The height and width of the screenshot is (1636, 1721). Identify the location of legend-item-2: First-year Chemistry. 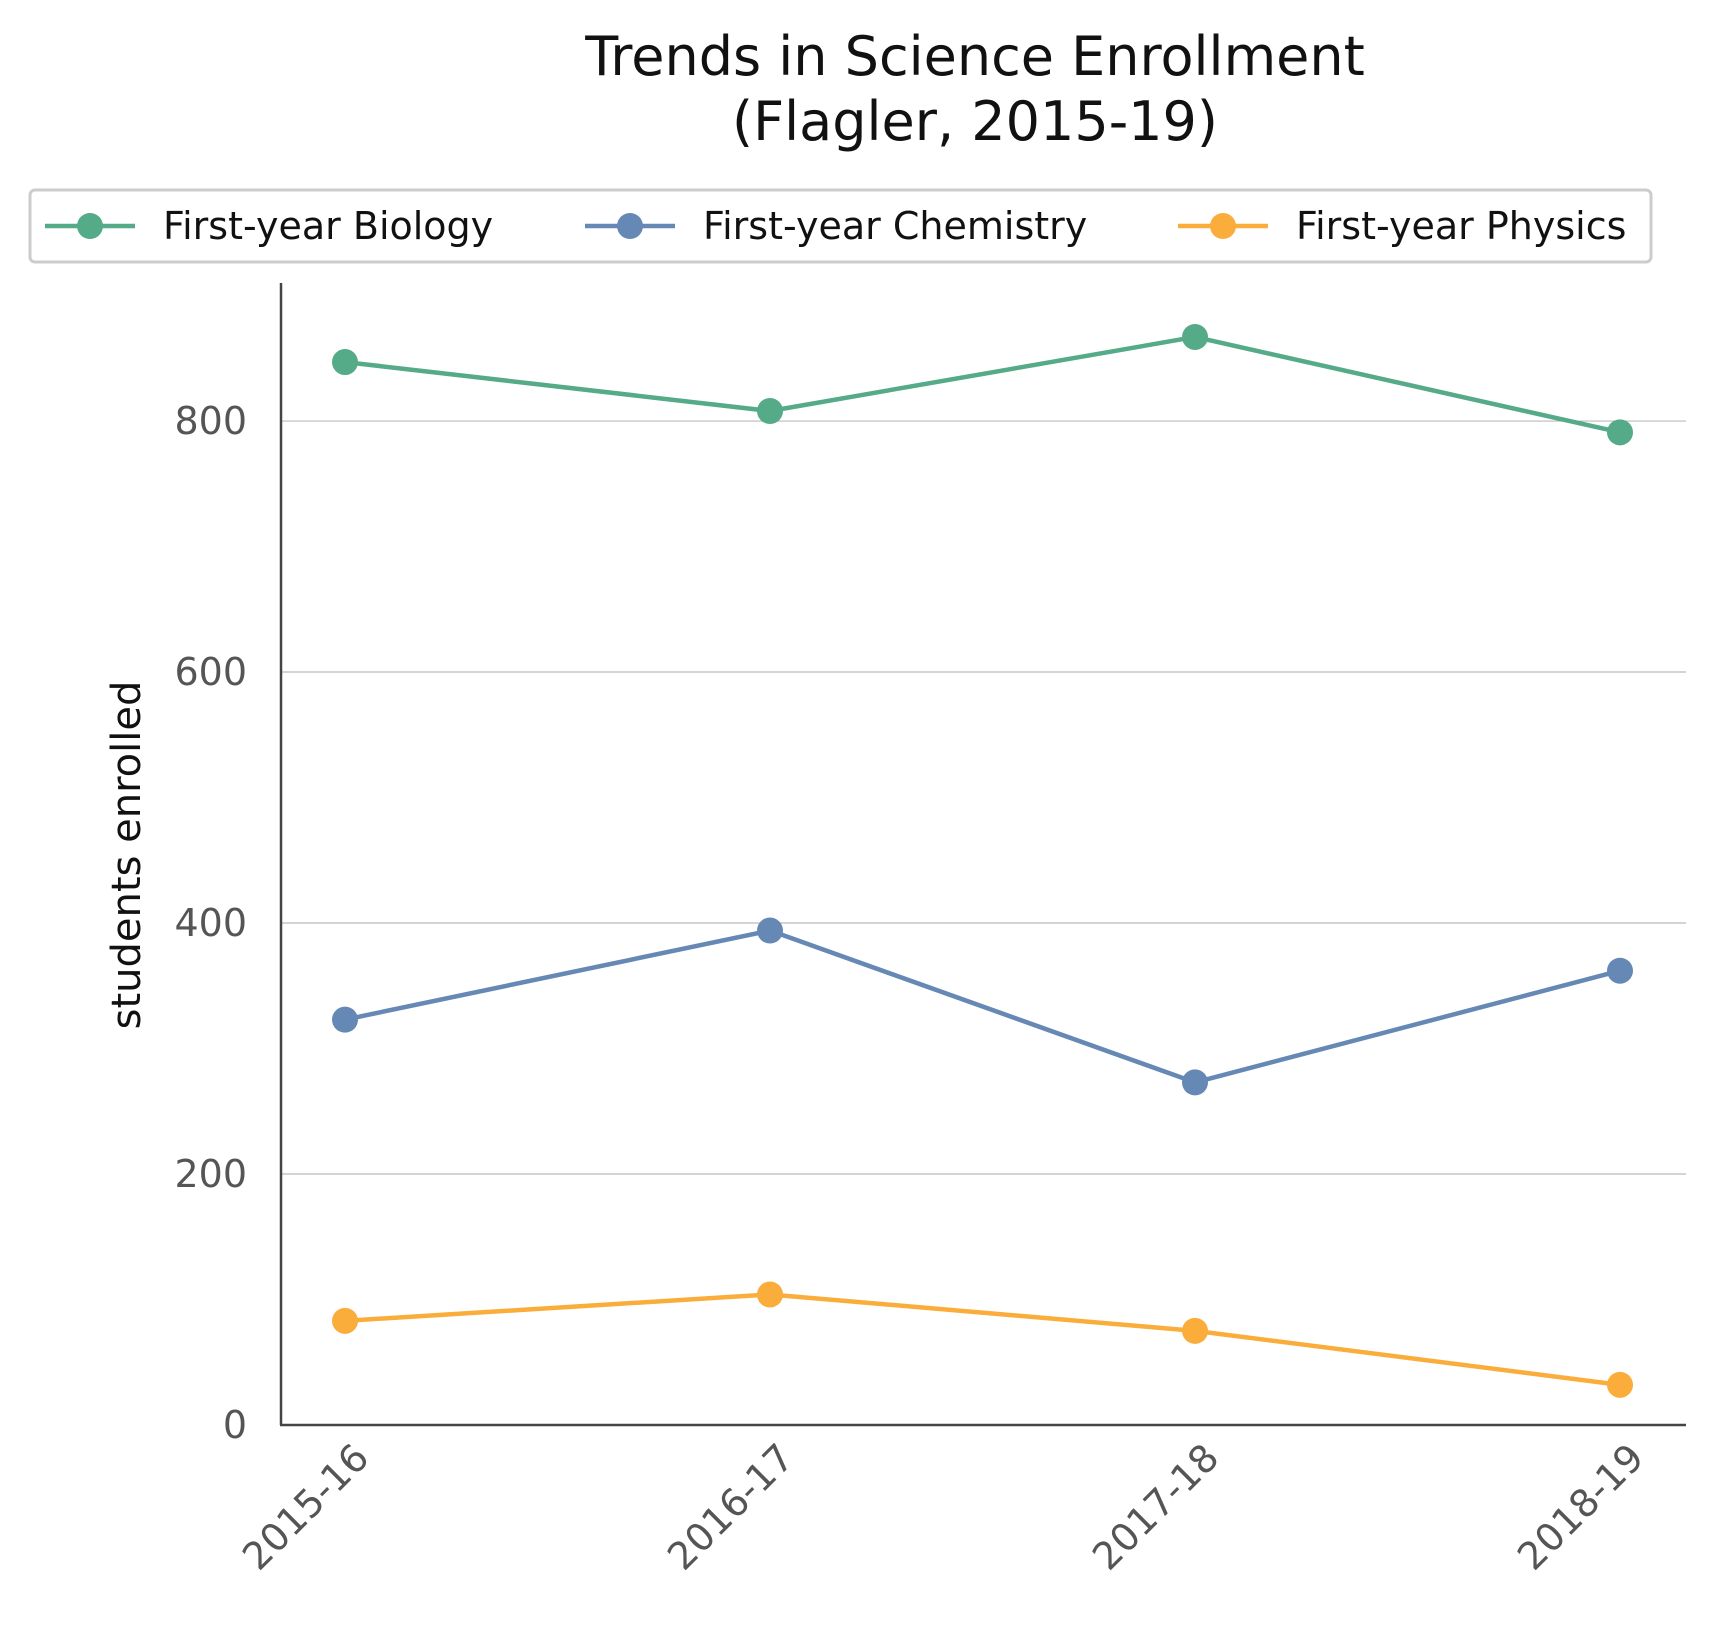
(836, 226).